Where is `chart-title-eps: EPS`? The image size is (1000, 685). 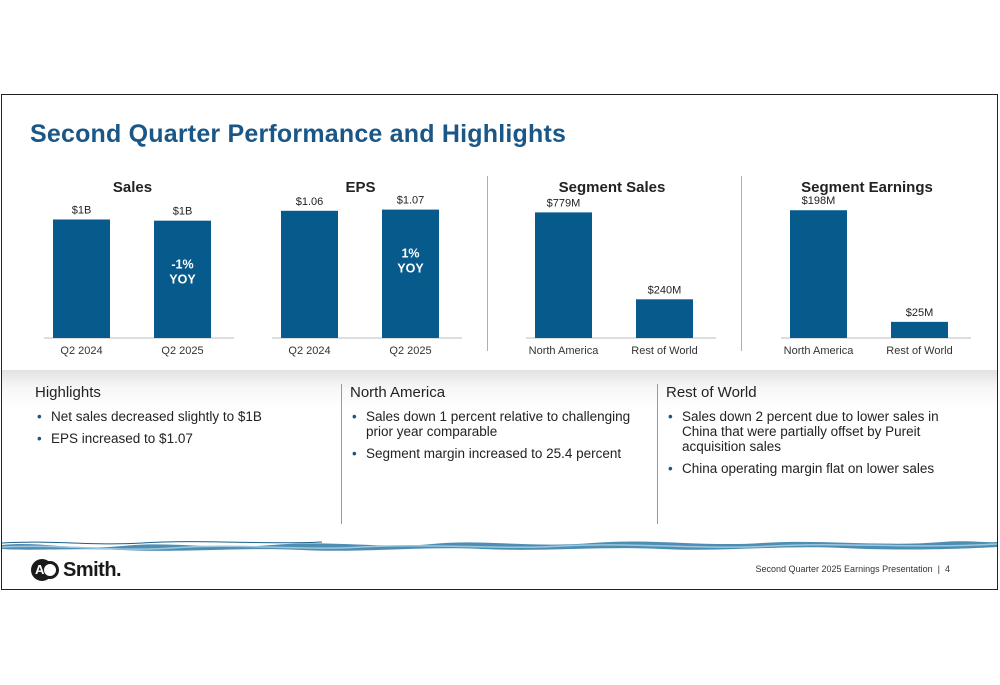
chart-title-eps: EPS is located at coordinates (360, 187).